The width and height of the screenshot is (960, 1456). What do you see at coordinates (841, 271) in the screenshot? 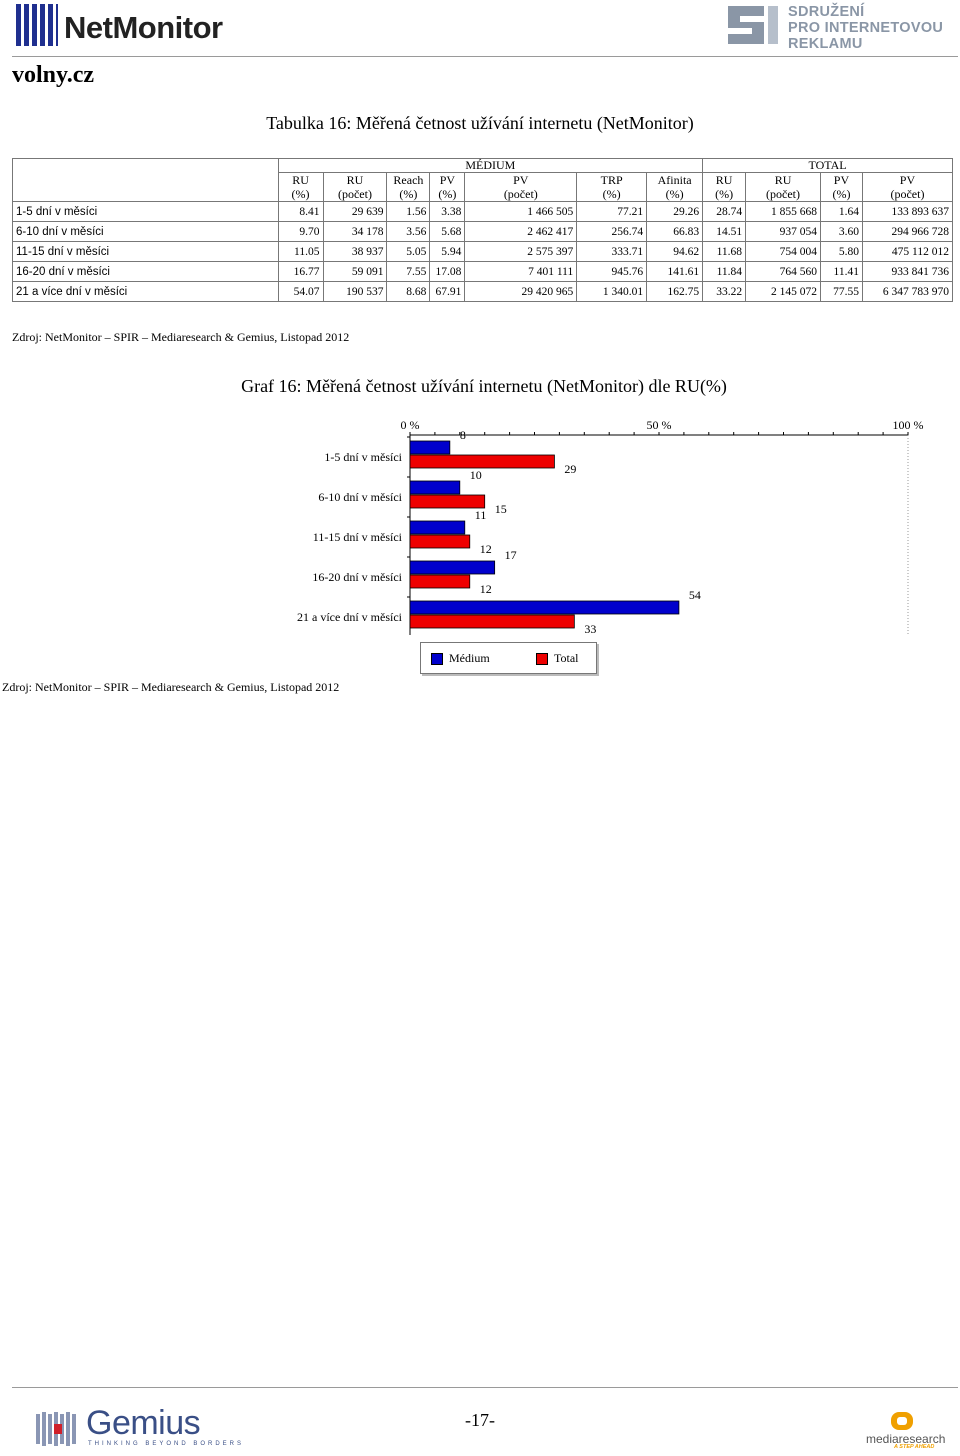
I see `table-cell: 11.41` at bounding box center [841, 271].